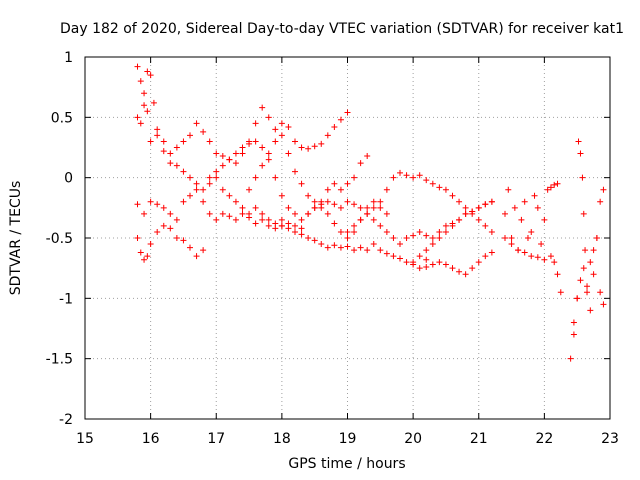 This screenshot has height=480, width=640. I want to click on x-tick-label: 20, so click(413, 439).